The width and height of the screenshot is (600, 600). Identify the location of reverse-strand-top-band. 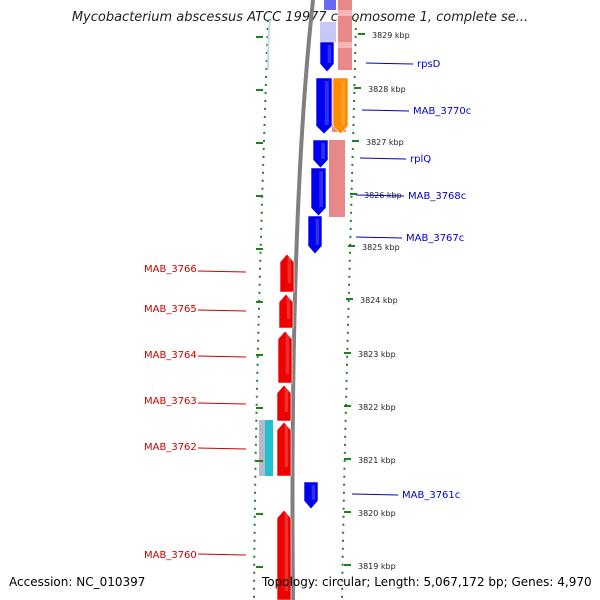
(328, 32).